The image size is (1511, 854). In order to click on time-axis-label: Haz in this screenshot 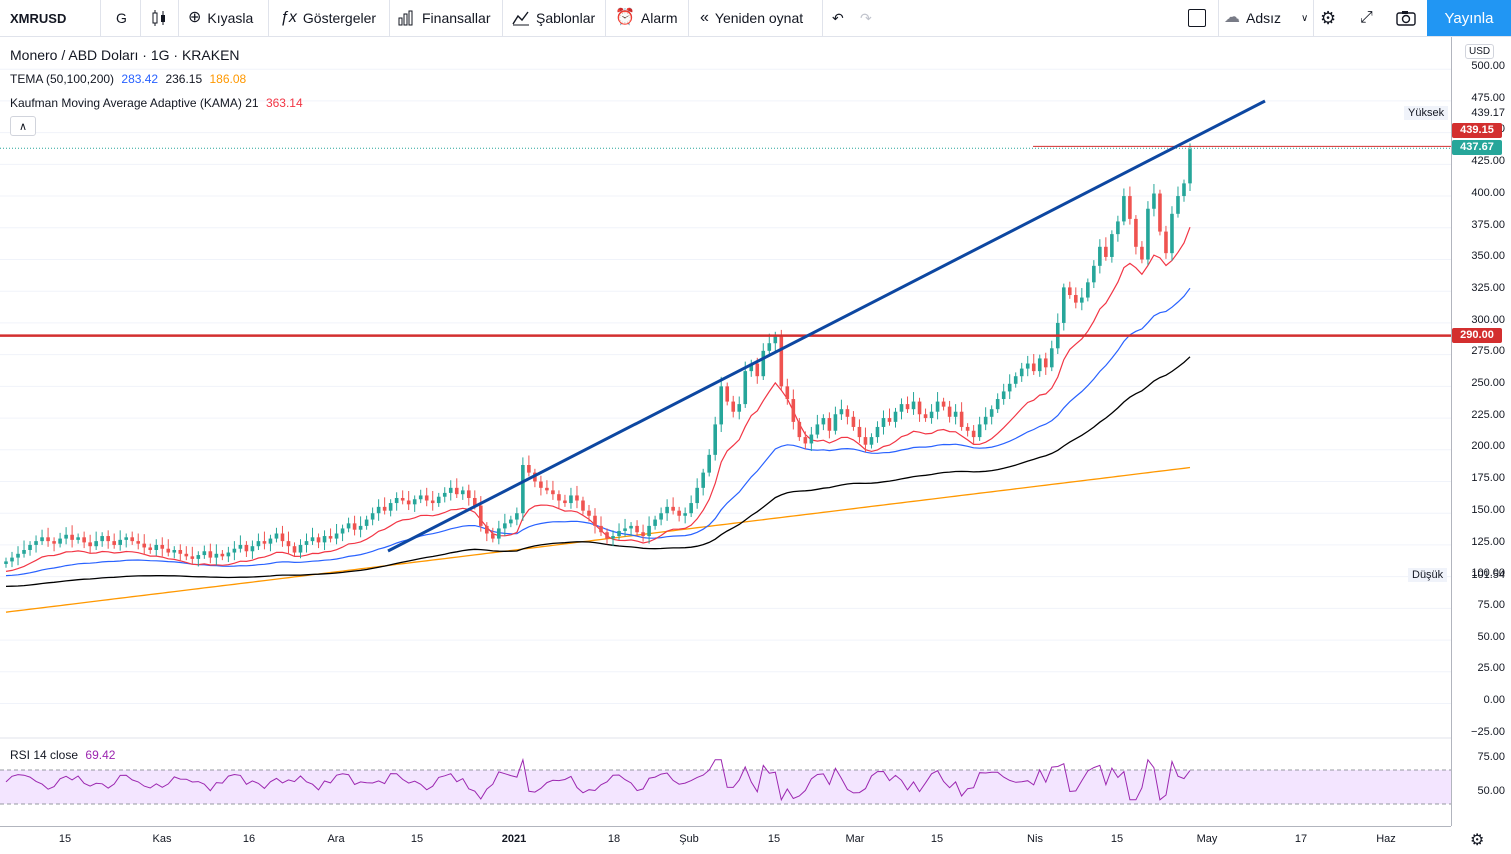, I will do `click(1386, 839)`.